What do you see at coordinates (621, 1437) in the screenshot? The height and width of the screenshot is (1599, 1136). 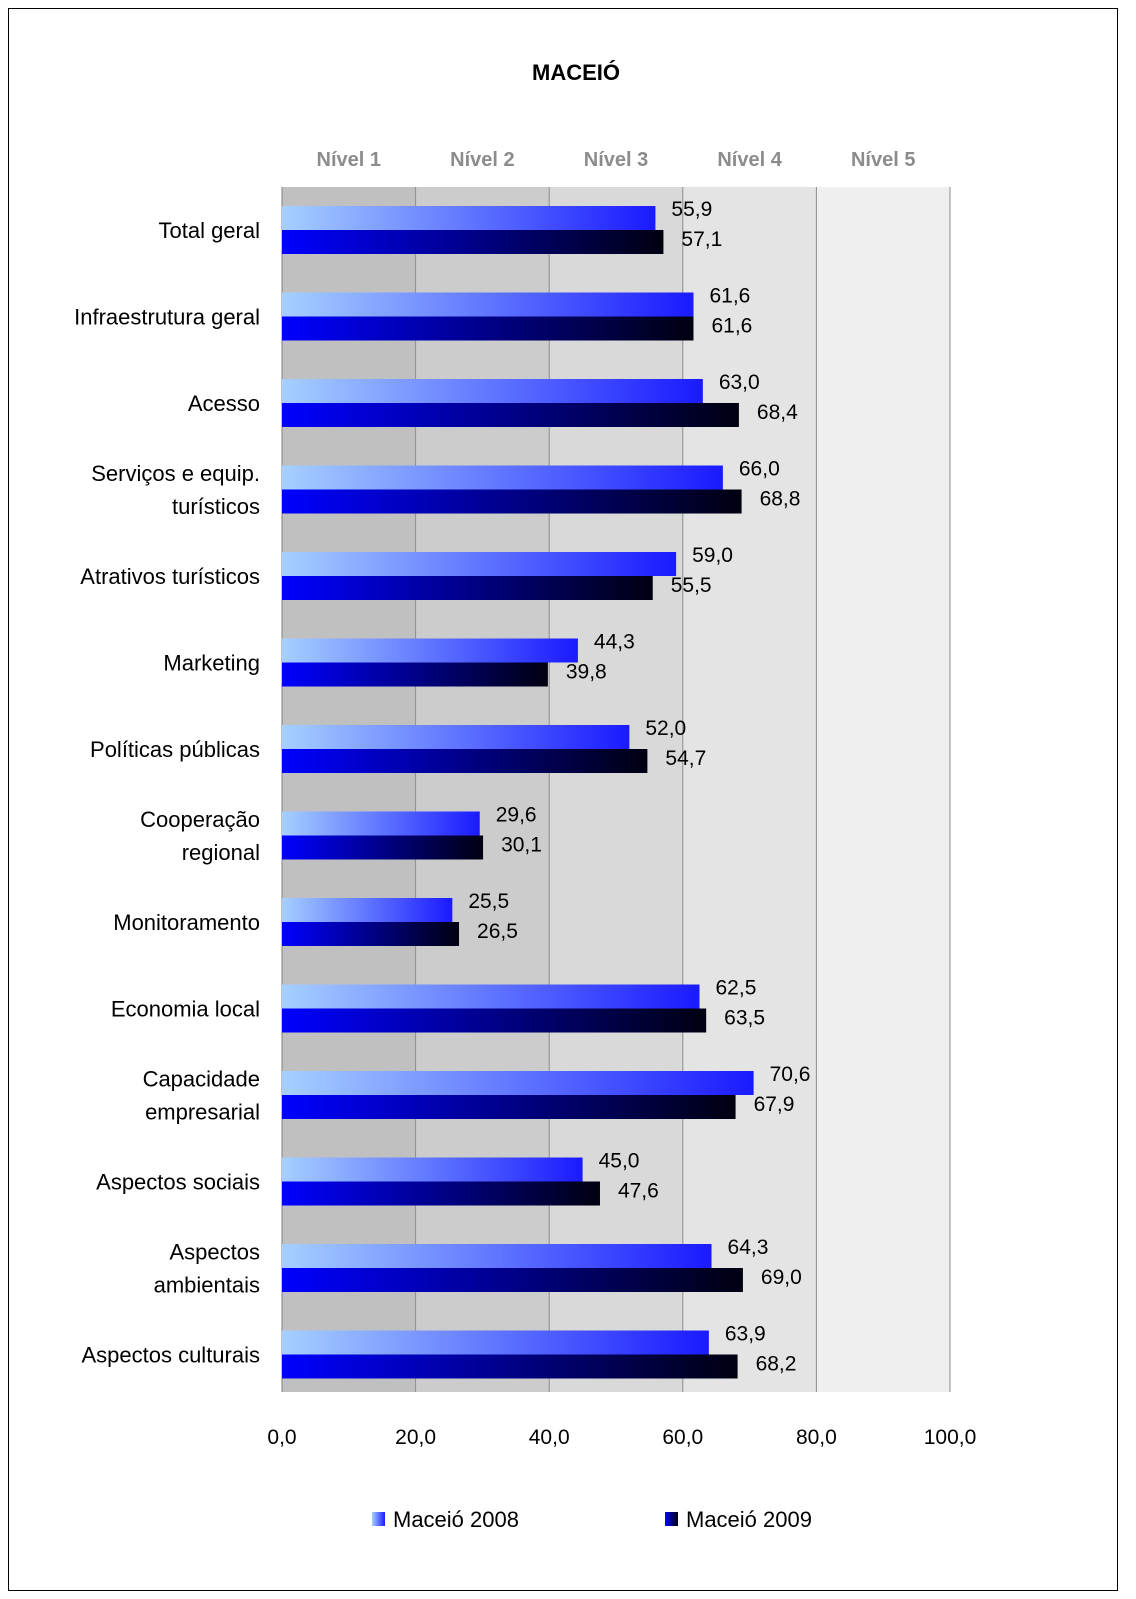 I see `x-axis-ticks: 0,0 20,0 40,0 60,0 80,0 100,0` at bounding box center [621, 1437].